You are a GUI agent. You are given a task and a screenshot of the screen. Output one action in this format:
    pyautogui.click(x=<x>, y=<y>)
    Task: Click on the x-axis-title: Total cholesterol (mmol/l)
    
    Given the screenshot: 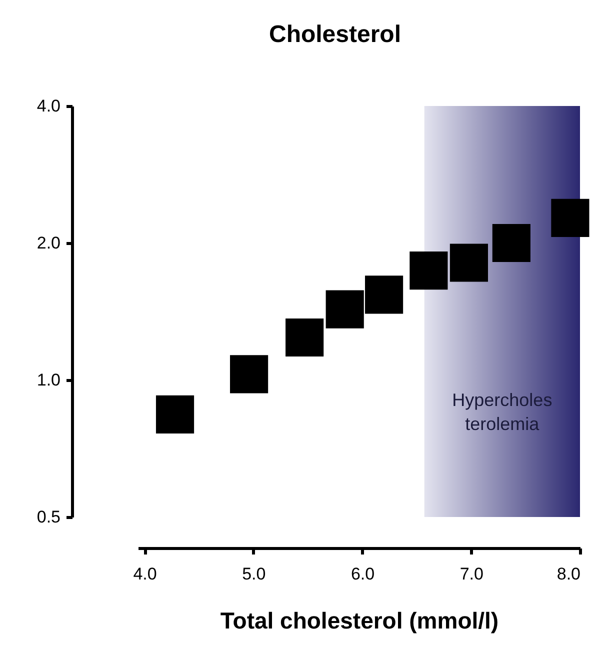 What is the action you would take?
    pyautogui.click(x=359, y=621)
    